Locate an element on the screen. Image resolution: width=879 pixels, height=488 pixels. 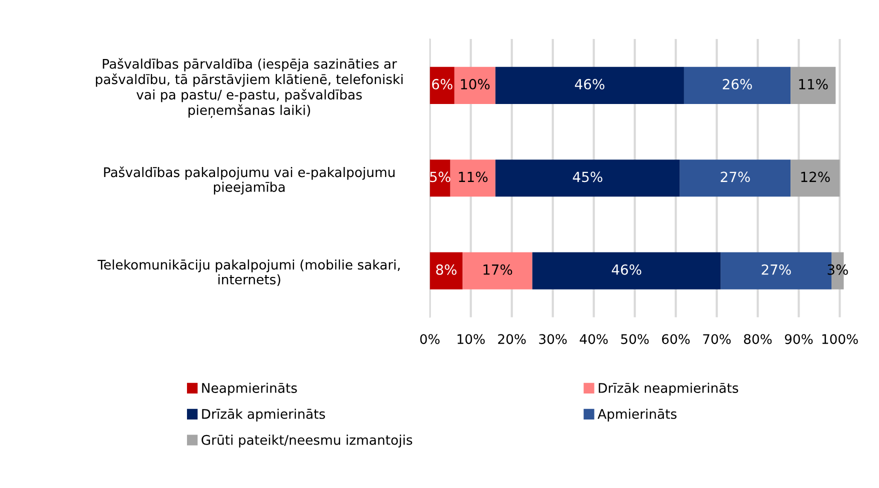
legend-label: Drīzāk neapmierināts is located at coordinates (668, 389).